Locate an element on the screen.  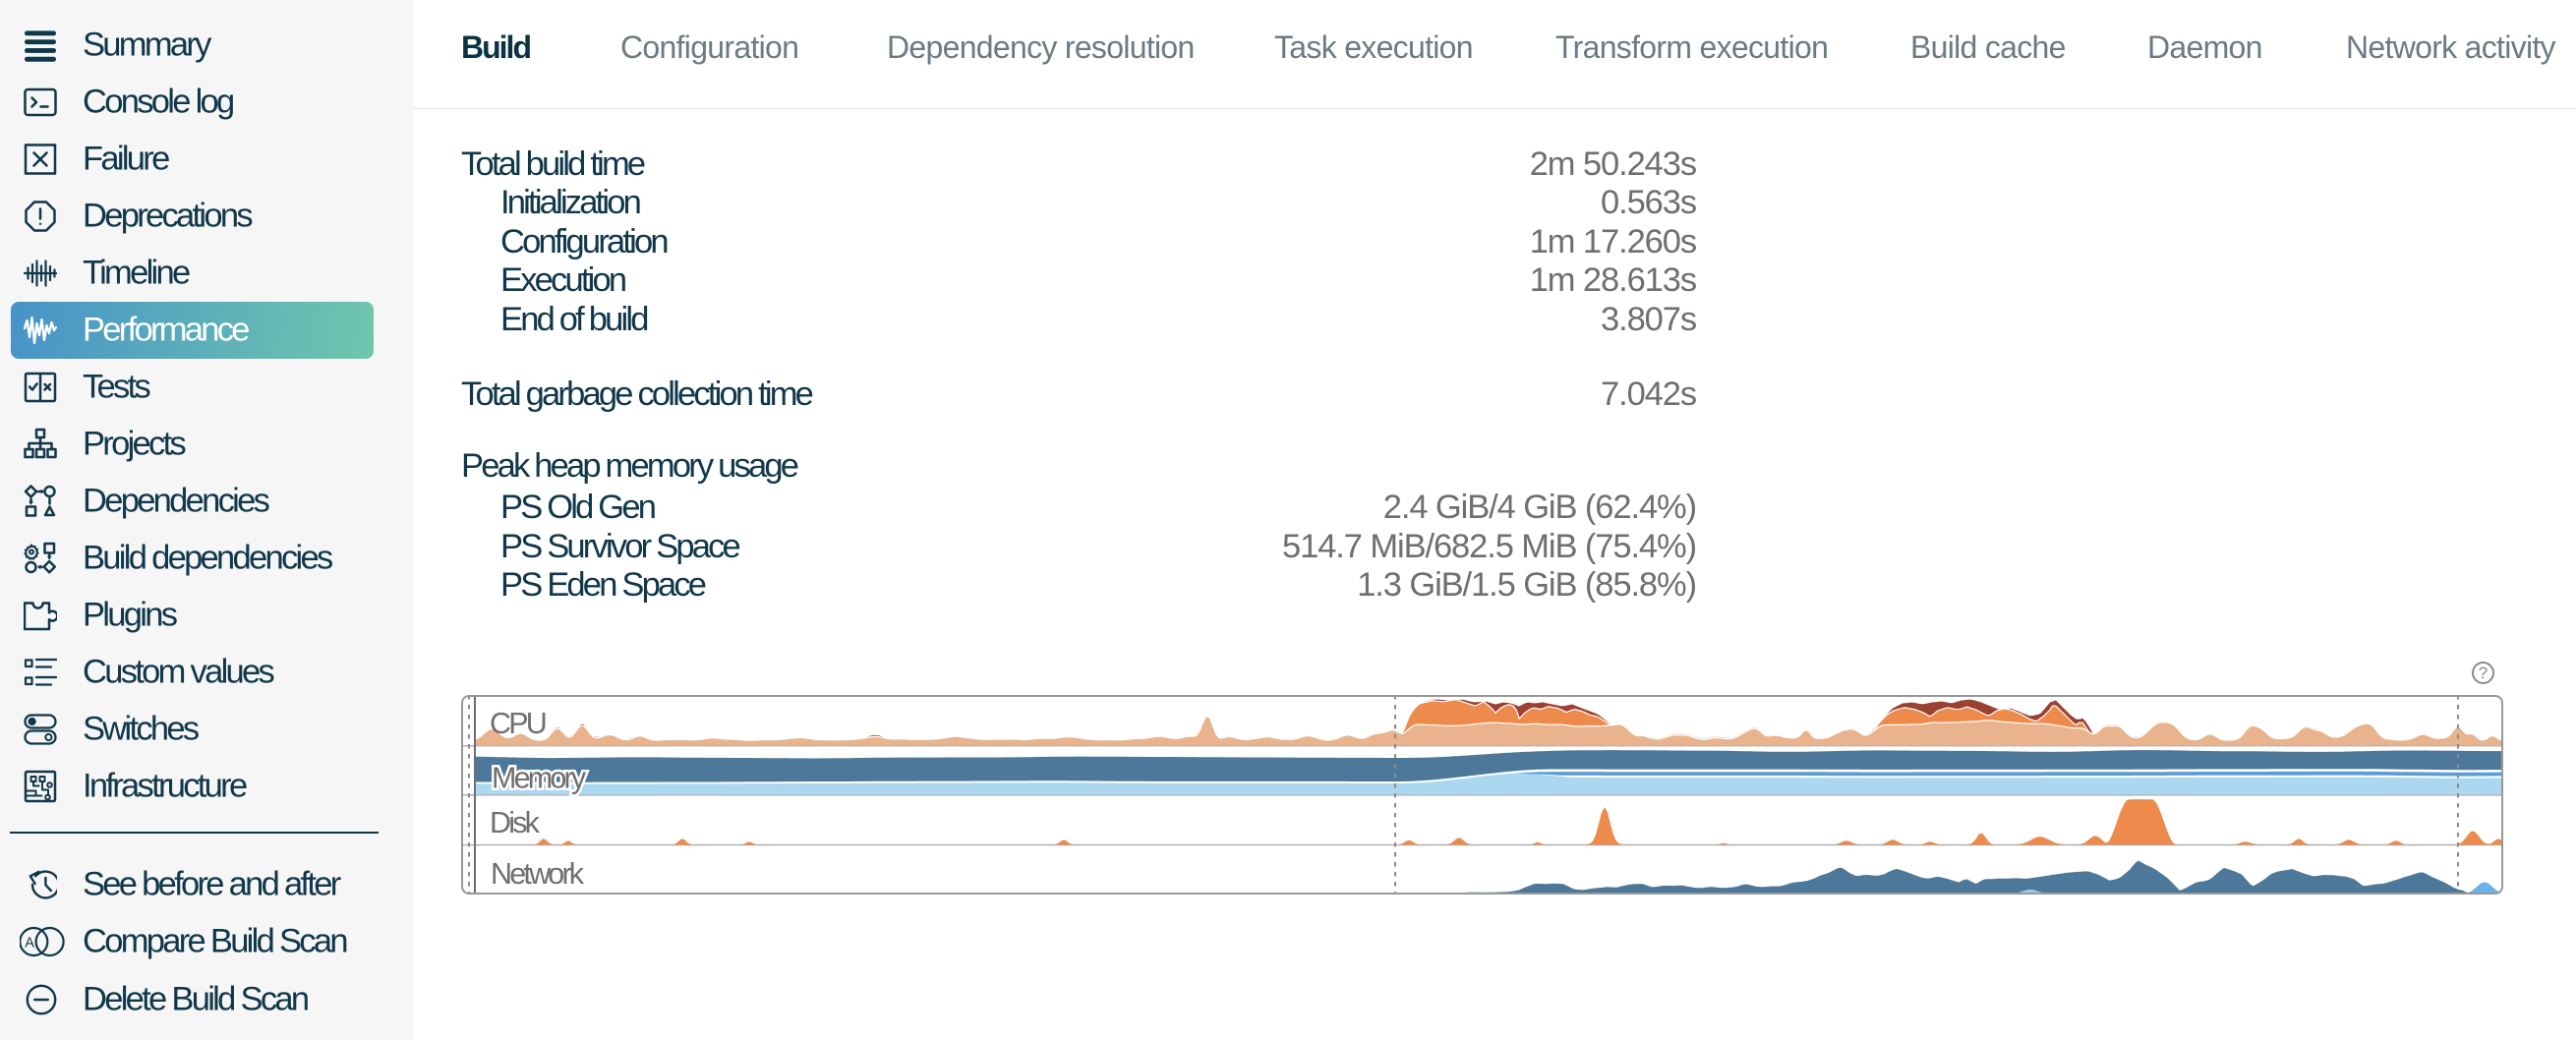
svg-text: CPU is located at coordinates (518, 723).